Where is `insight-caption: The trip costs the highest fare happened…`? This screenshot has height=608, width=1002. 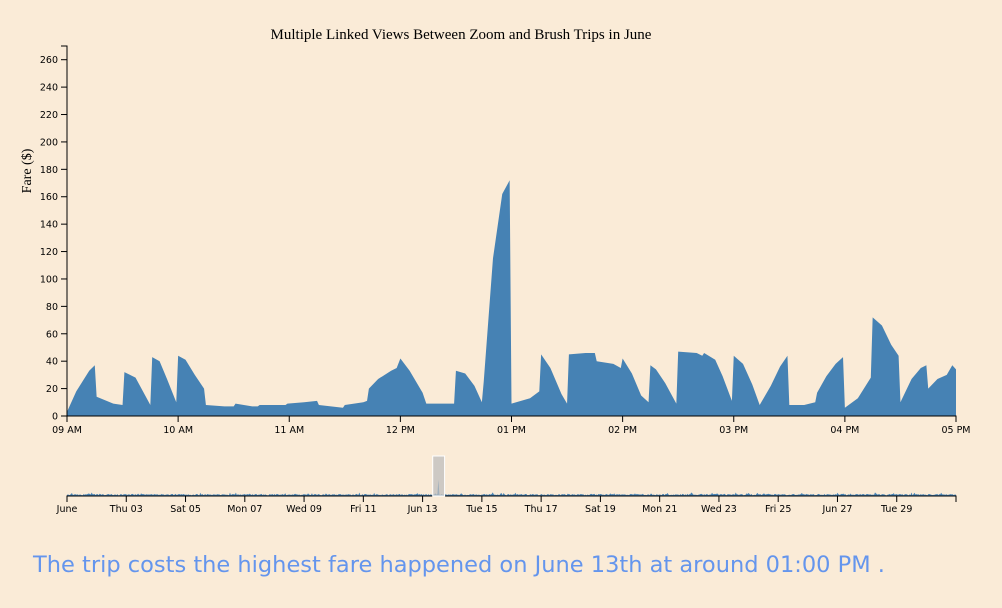 insight-caption: The trip costs the highest fare happened… is located at coordinates (459, 565).